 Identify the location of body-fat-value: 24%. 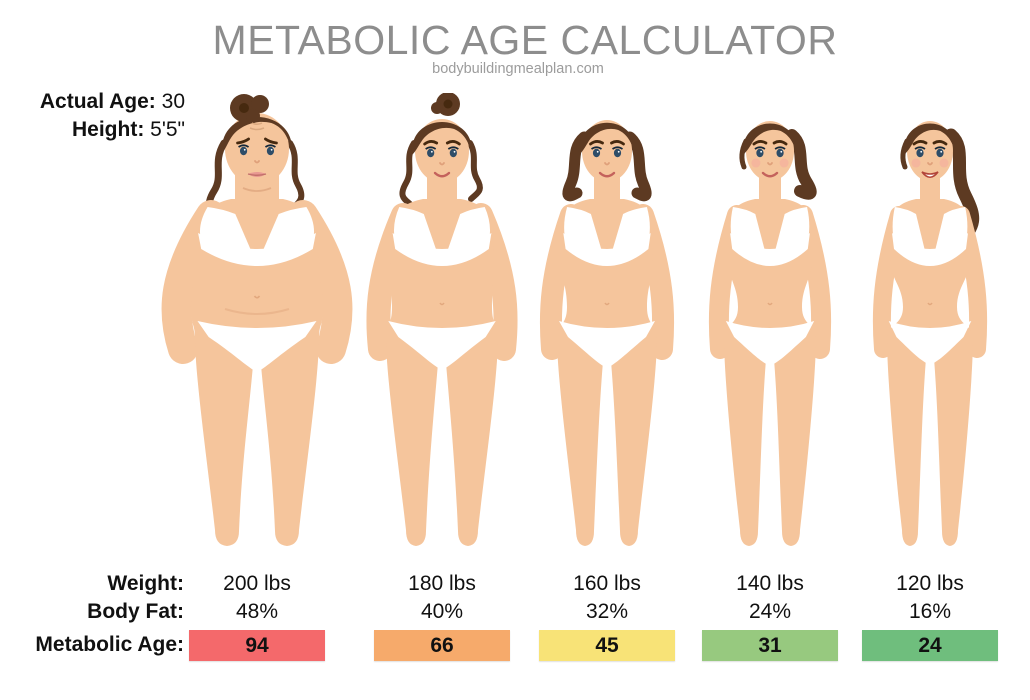
(770, 611).